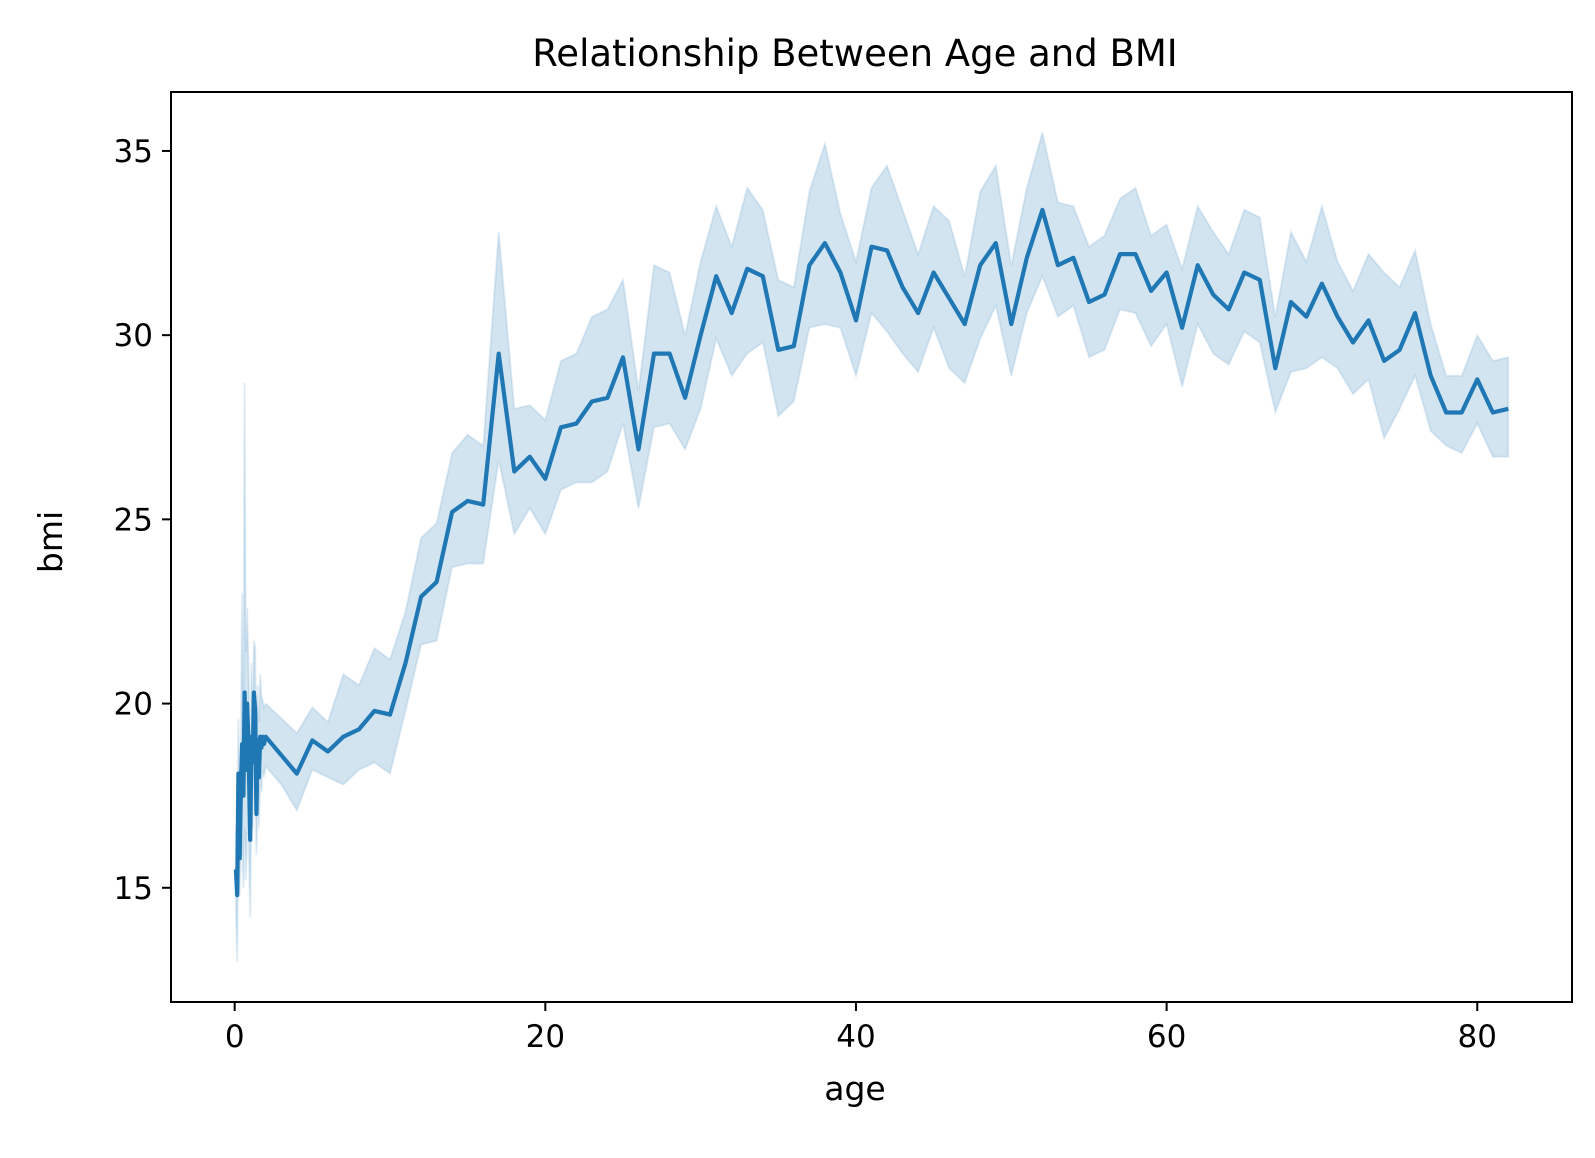 The image size is (1595, 1158). I want to click on x-tick-label: 60, so click(1166, 1037).